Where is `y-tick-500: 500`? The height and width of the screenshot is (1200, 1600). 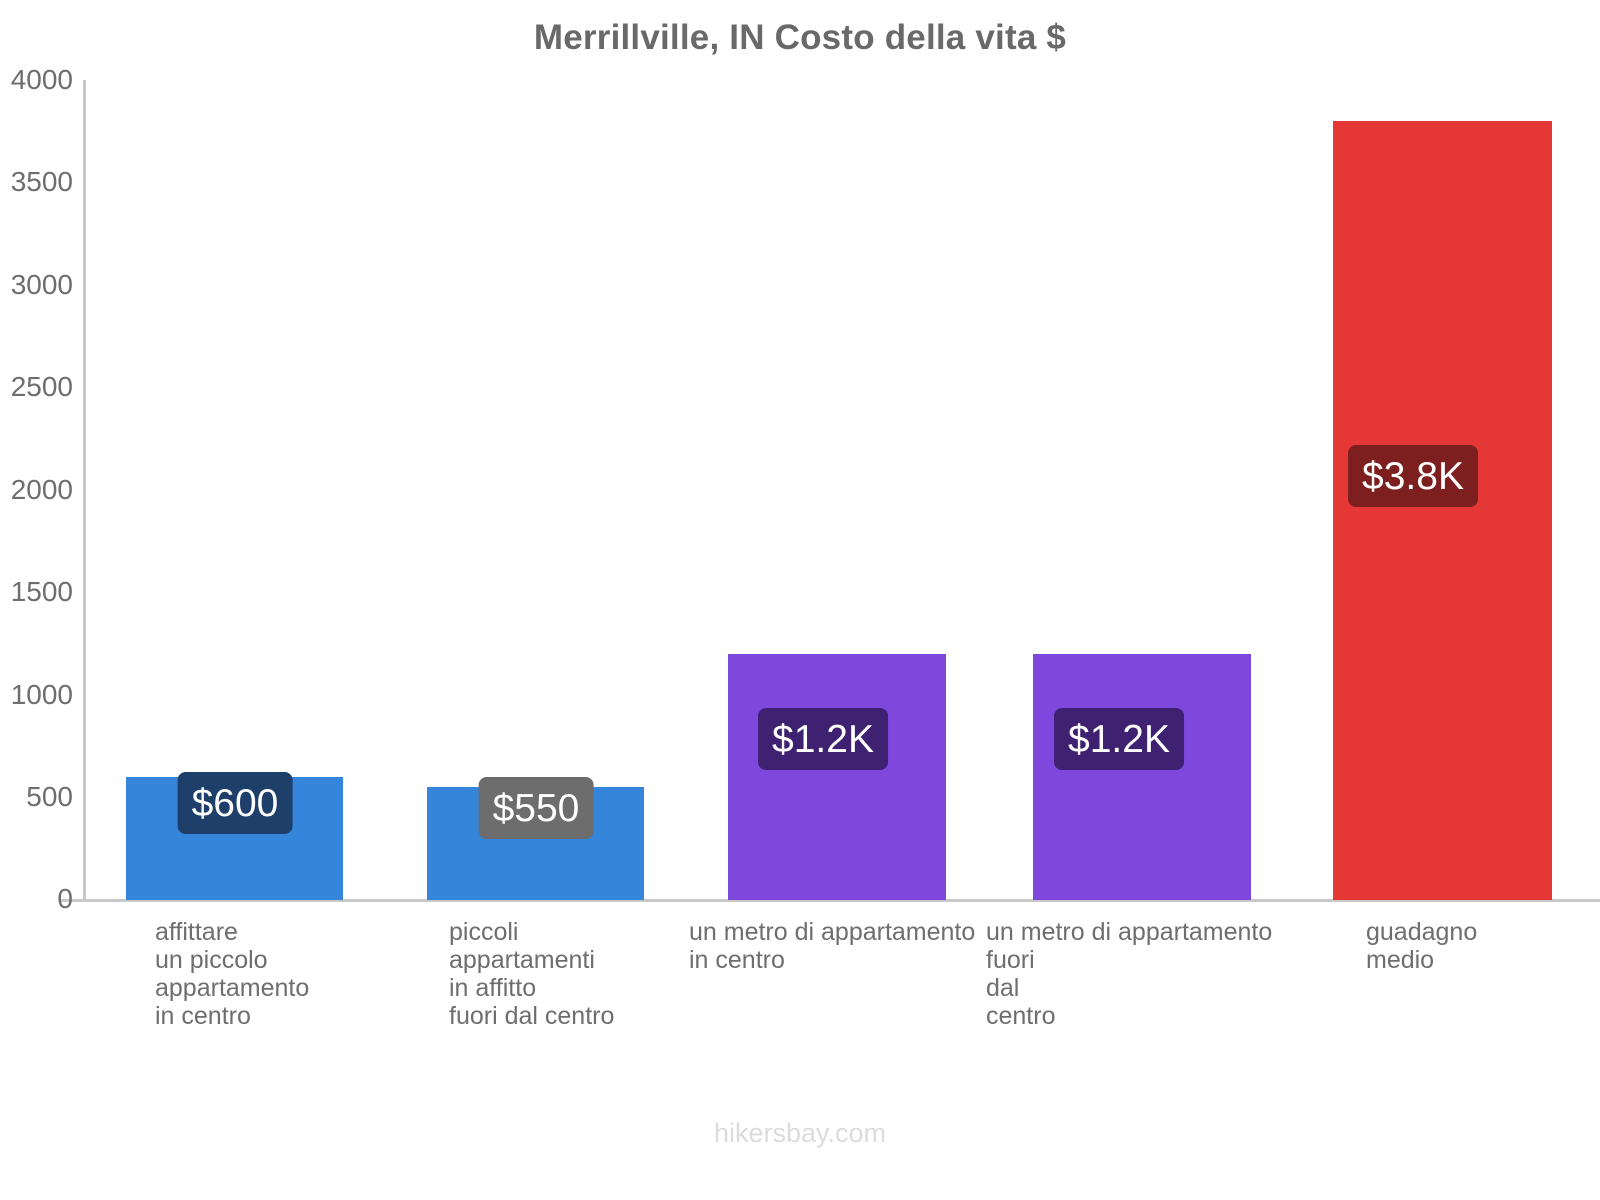 y-tick-500: 500 is located at coordinates (49, 796).